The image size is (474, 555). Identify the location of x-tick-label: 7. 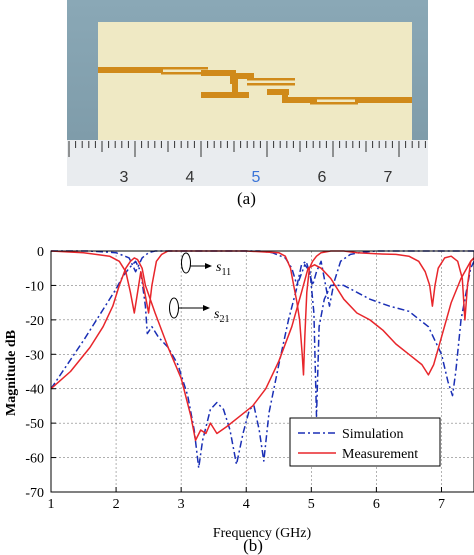
(441, 504).